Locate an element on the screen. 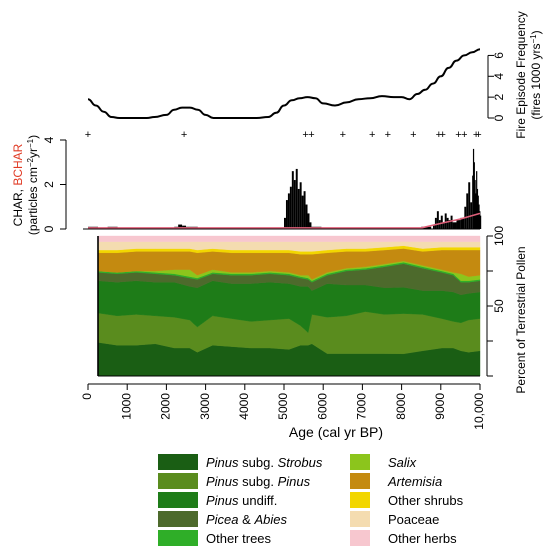  age-tick-label: 9000 is located at coordinates (440, 406).